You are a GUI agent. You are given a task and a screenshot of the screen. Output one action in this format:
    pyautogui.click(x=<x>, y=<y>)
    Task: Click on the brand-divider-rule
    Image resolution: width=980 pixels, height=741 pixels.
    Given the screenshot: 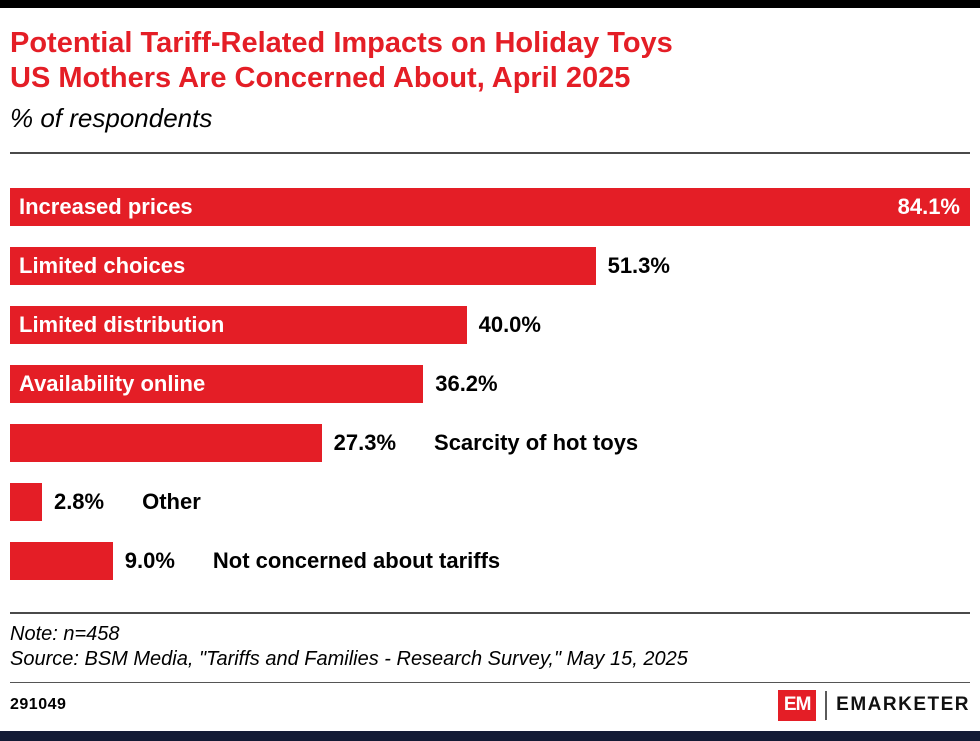 What is the action you would take?
    pyautogui.click(x=490, y=682)
    